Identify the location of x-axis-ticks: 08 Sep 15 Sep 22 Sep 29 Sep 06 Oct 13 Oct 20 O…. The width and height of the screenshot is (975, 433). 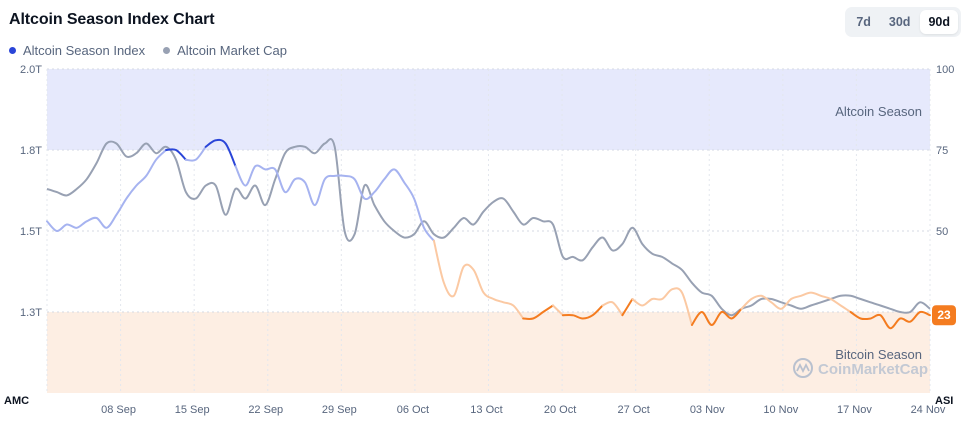
(523, 410).